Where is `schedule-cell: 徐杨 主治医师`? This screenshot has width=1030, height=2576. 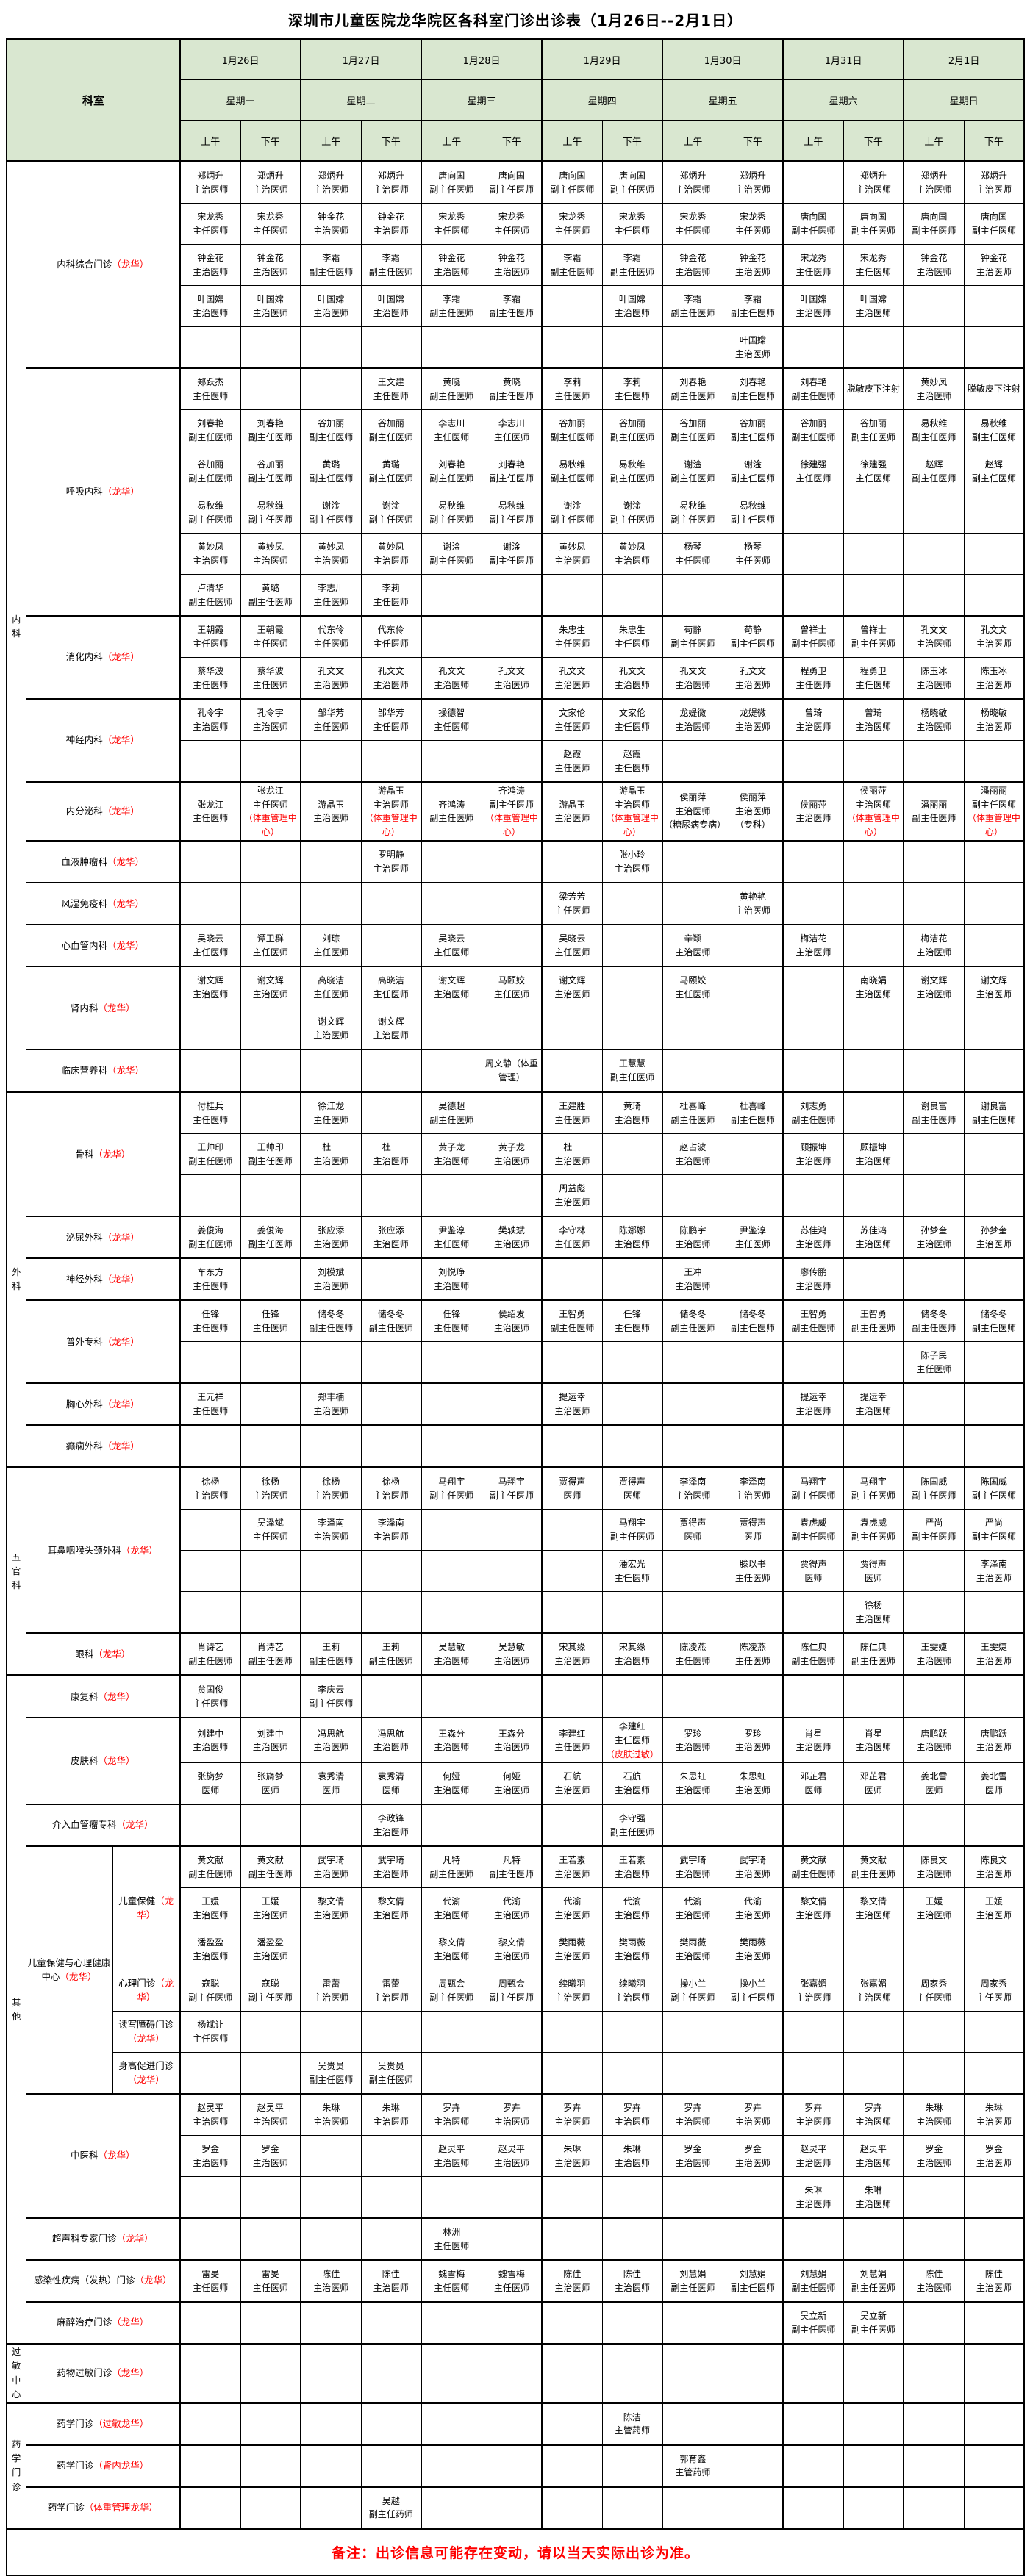
schedule-cell: 徐杨 主治医师 is located at coordinates (331, 1488).